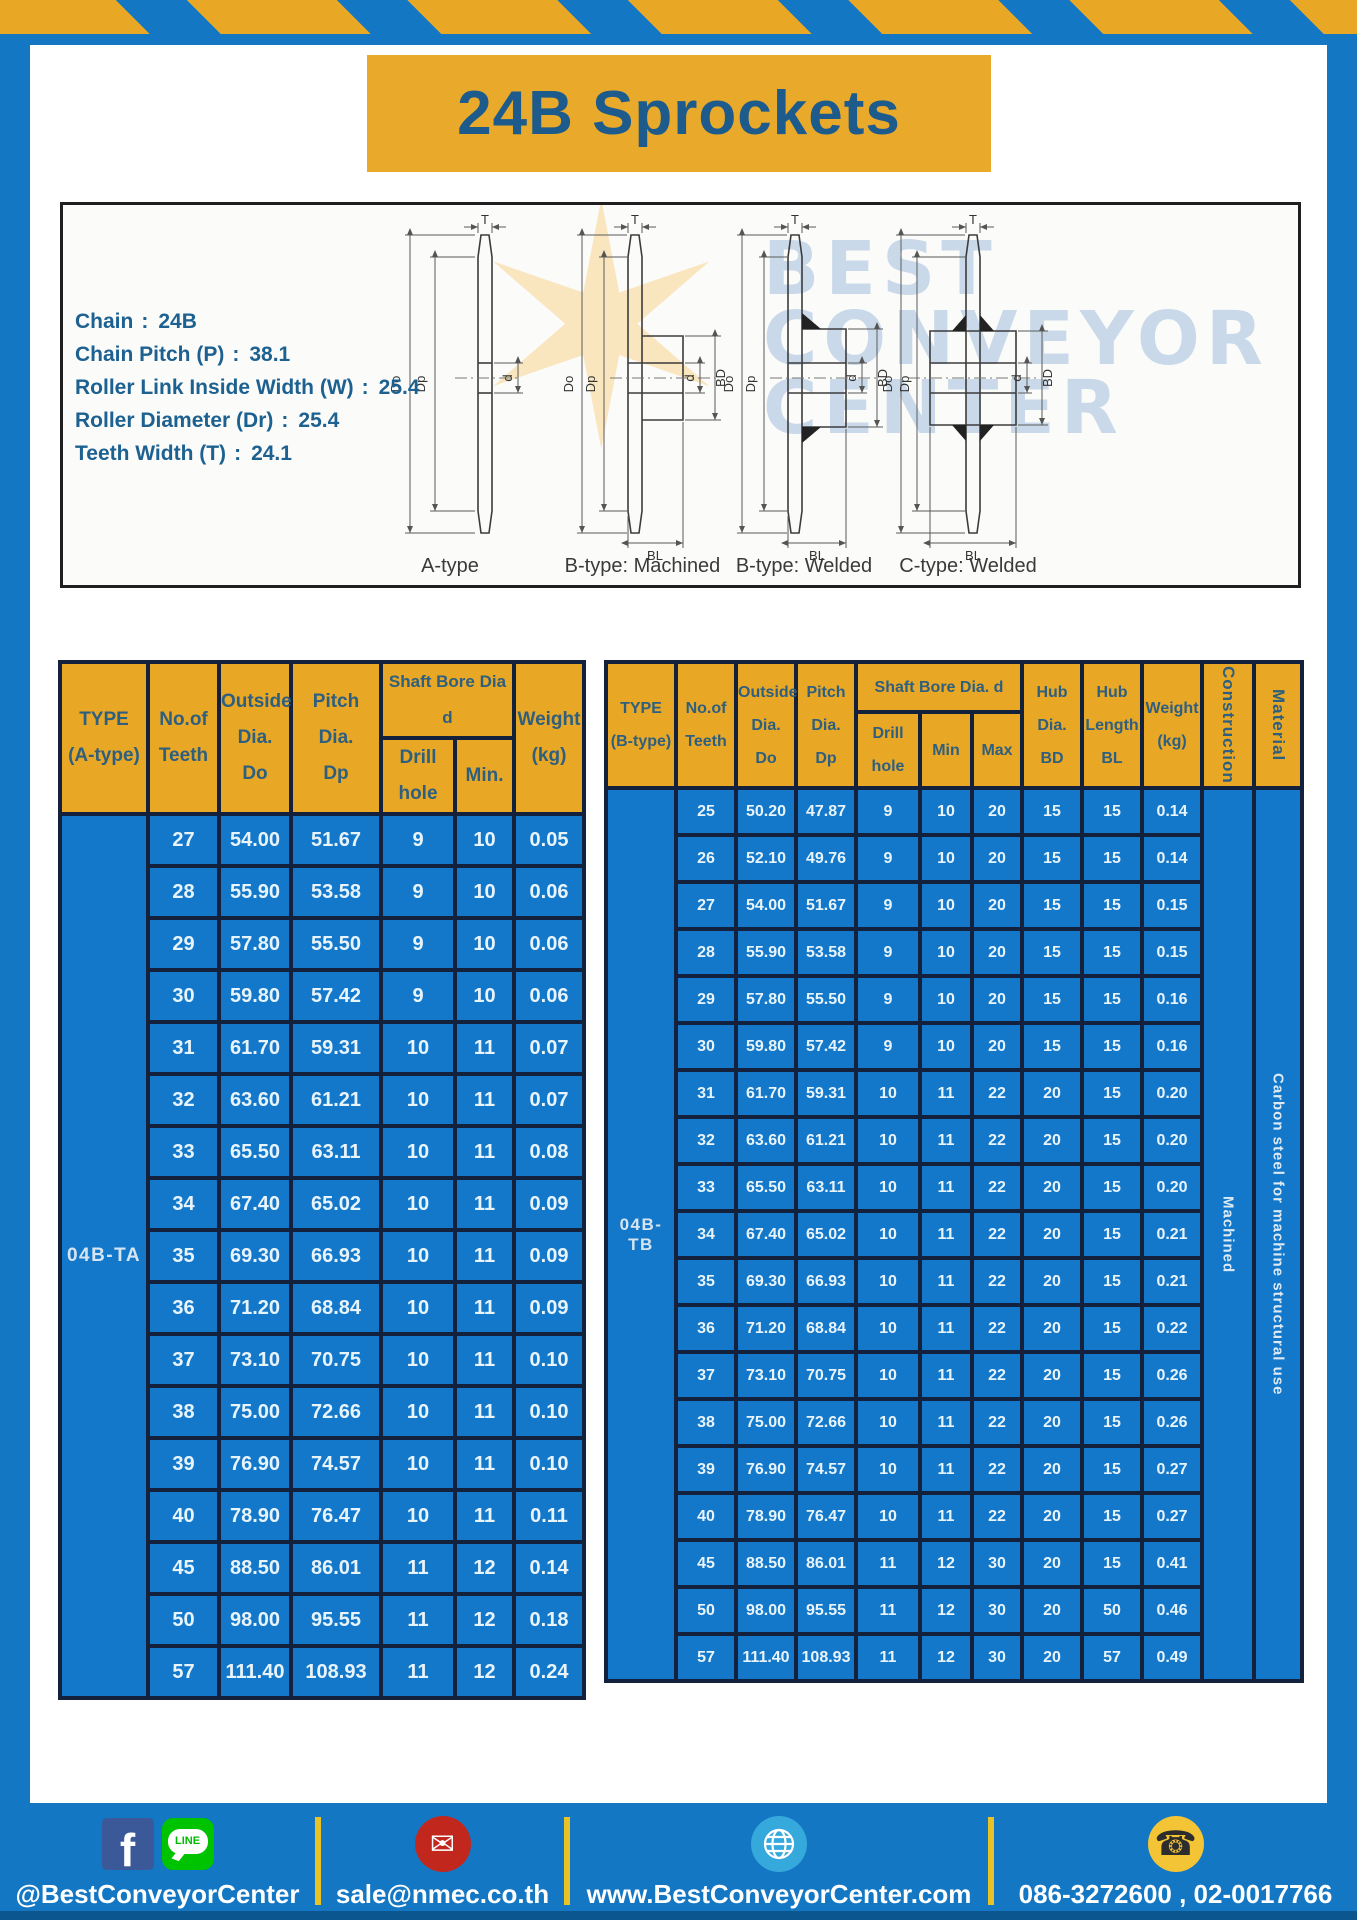 The height and width of the screenshot is (1920, 1357). I want to click on diagram-caption: B-type: Welded, so click(804, 566).